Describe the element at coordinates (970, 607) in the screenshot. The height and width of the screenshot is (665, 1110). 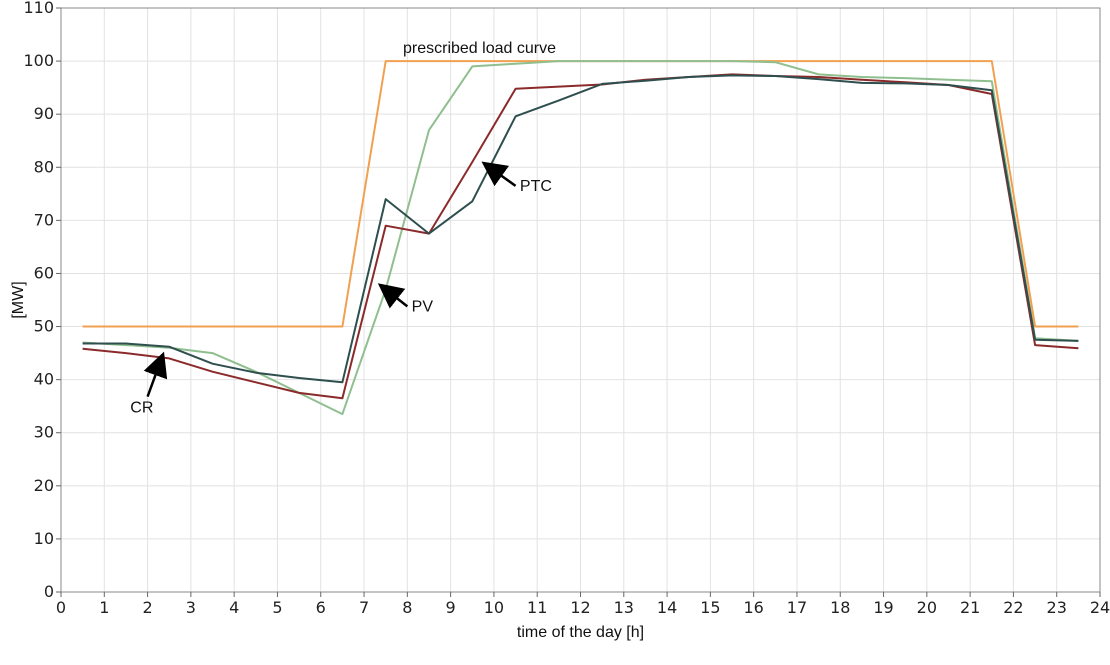
I see `x-tick-label: 21` at that location.